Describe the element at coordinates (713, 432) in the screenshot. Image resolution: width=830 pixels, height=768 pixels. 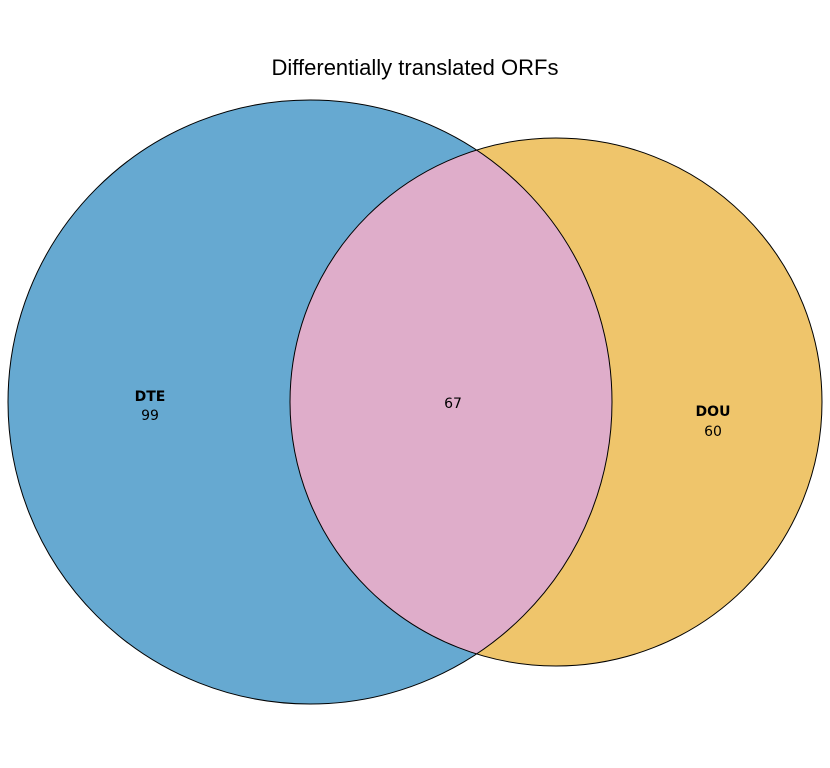
I see `dou-only-count: 60` at that location.